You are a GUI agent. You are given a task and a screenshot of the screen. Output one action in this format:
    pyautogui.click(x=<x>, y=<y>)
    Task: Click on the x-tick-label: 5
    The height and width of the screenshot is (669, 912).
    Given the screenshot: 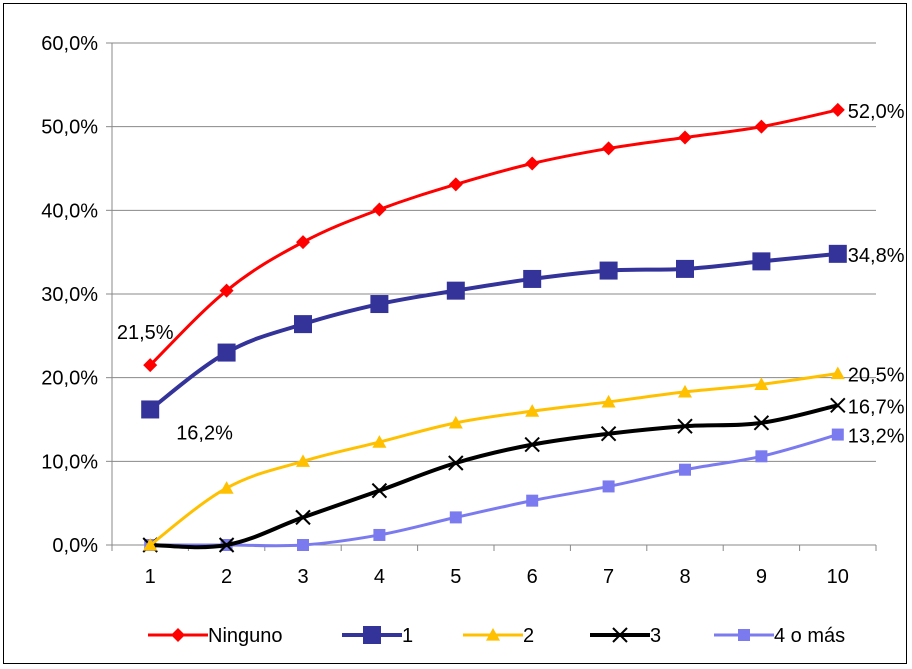 What is the action you would take?
    pyautogui.click(x=455, y=577)
    